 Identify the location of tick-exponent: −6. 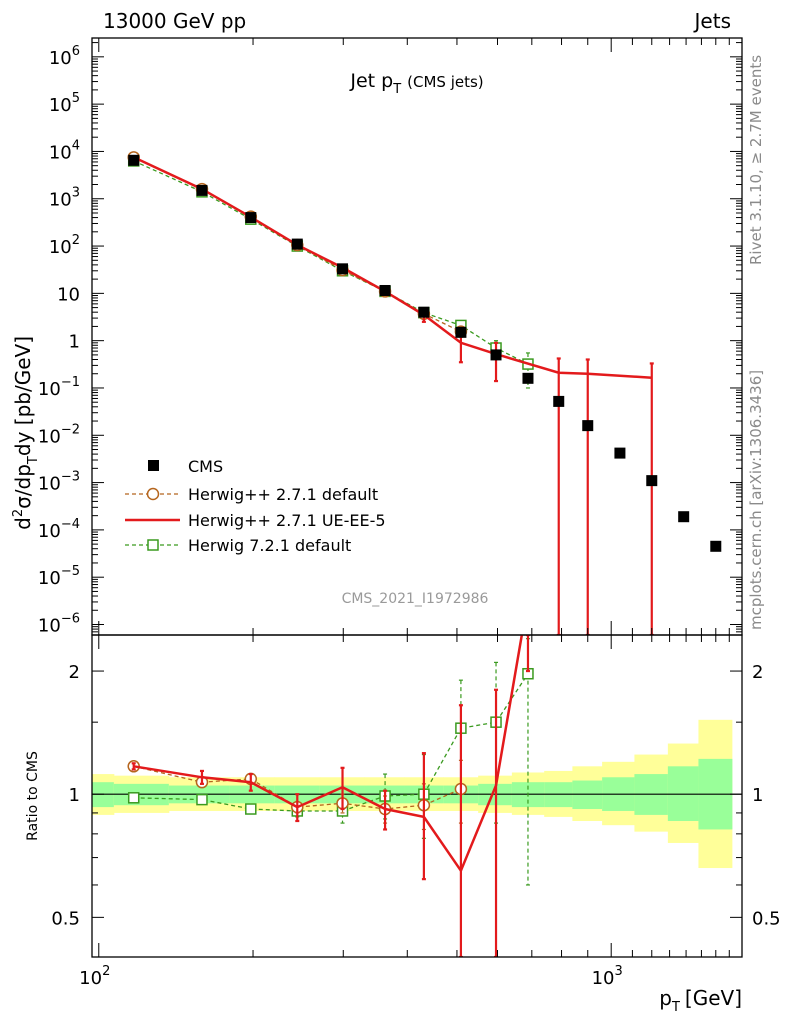
(70, 619).